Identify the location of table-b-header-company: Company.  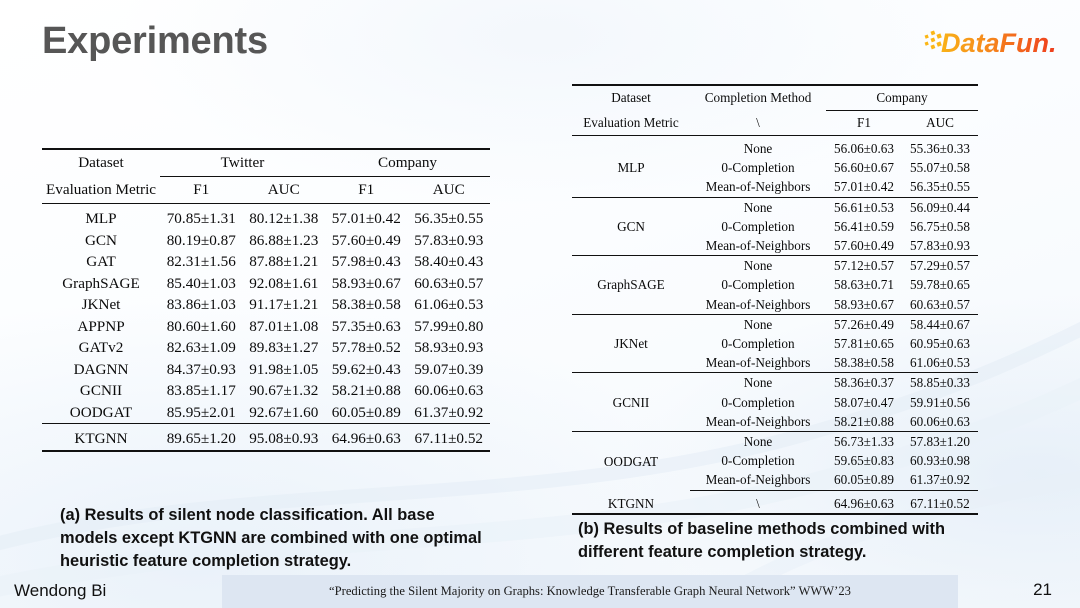
(902, 97).